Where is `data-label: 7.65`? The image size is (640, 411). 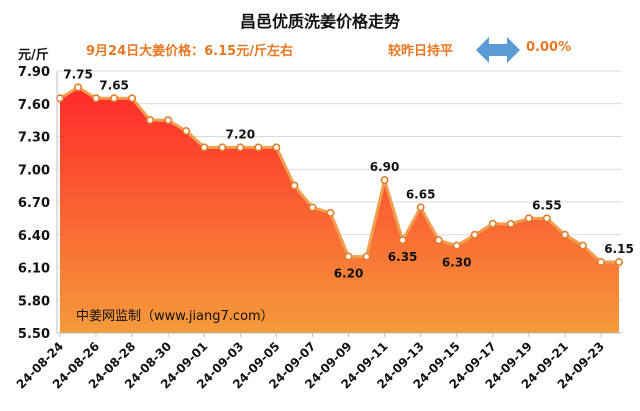
data-label: 7.65 is located at coordinates (114, 85).